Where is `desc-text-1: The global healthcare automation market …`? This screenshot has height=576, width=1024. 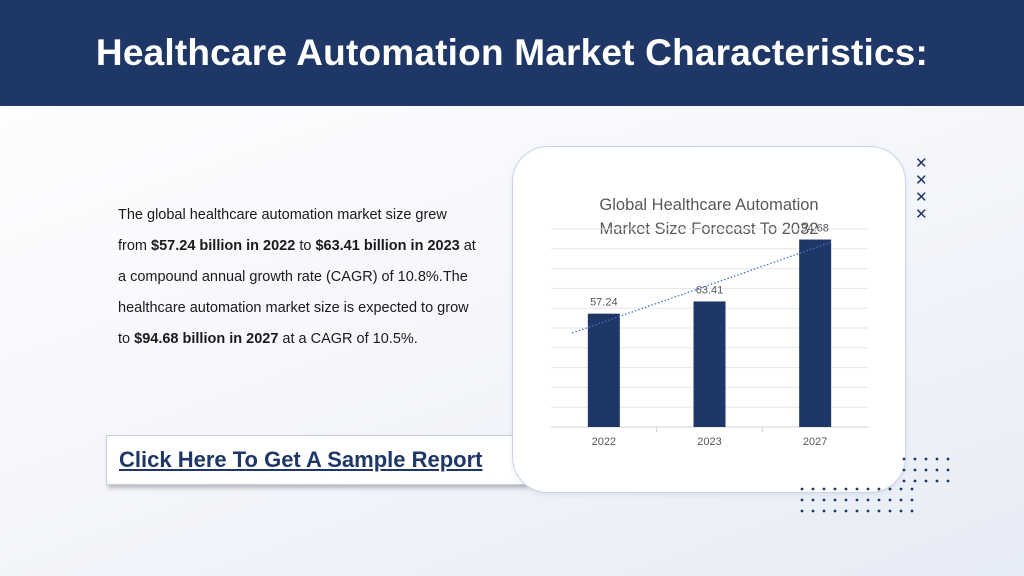 desc-text-1: The global healthcare automation market … is located at coordinates (282, 230).